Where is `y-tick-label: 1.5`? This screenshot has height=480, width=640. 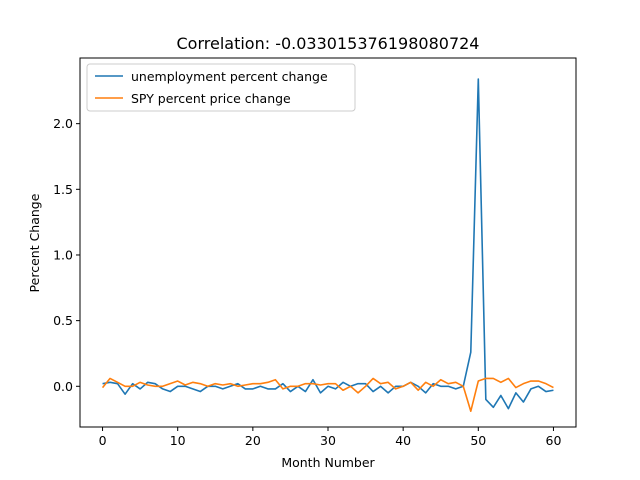 y-tick-label: 1.5 is located at coordinates (63, 189).